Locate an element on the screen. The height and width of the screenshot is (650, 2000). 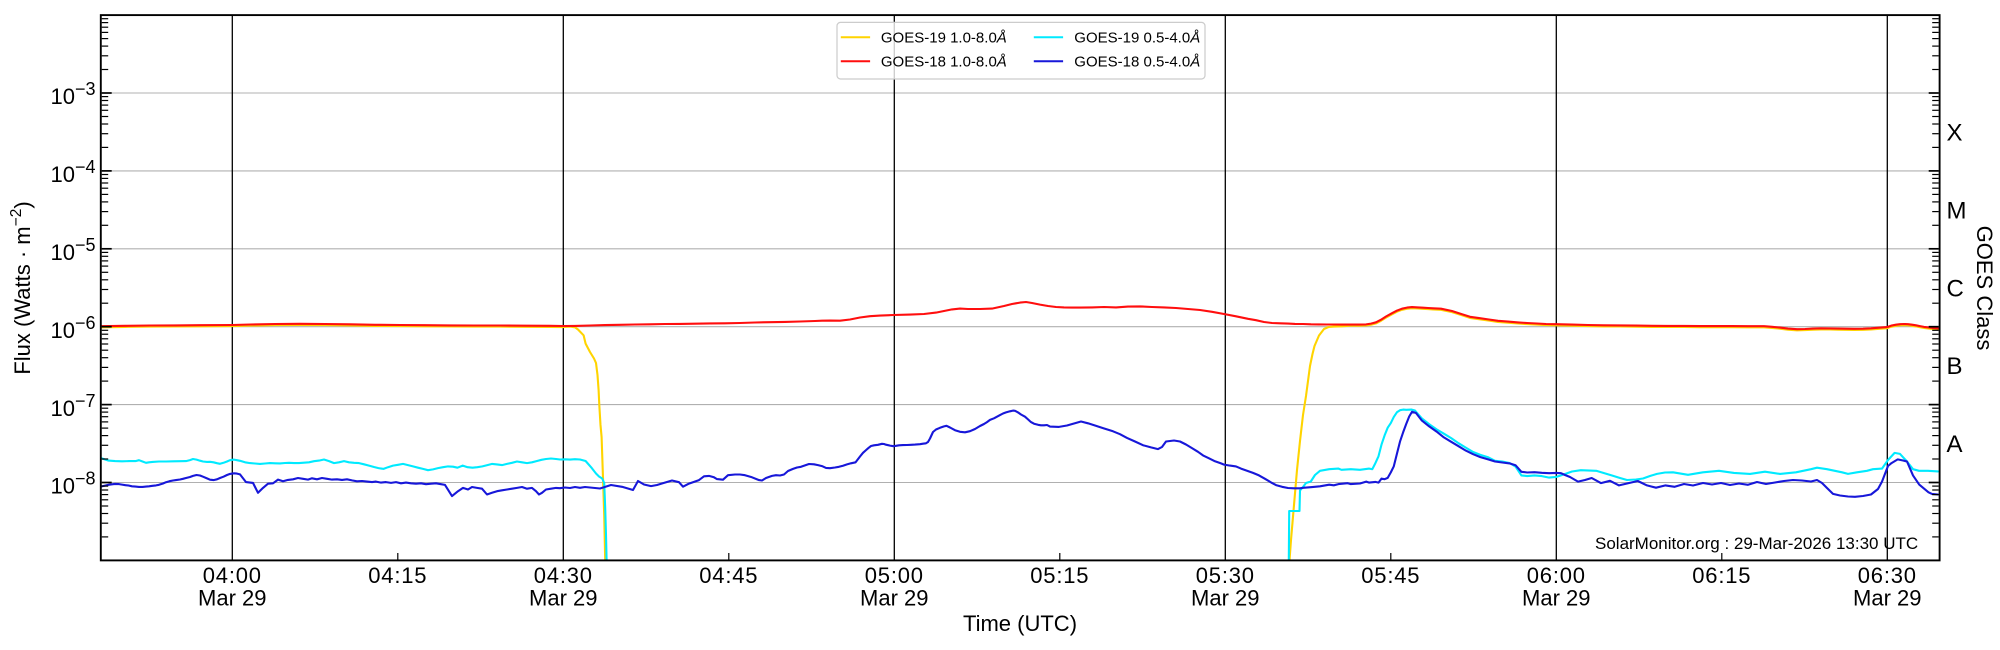
svg-text: 06:00 is located at coordinates (1556, 575).